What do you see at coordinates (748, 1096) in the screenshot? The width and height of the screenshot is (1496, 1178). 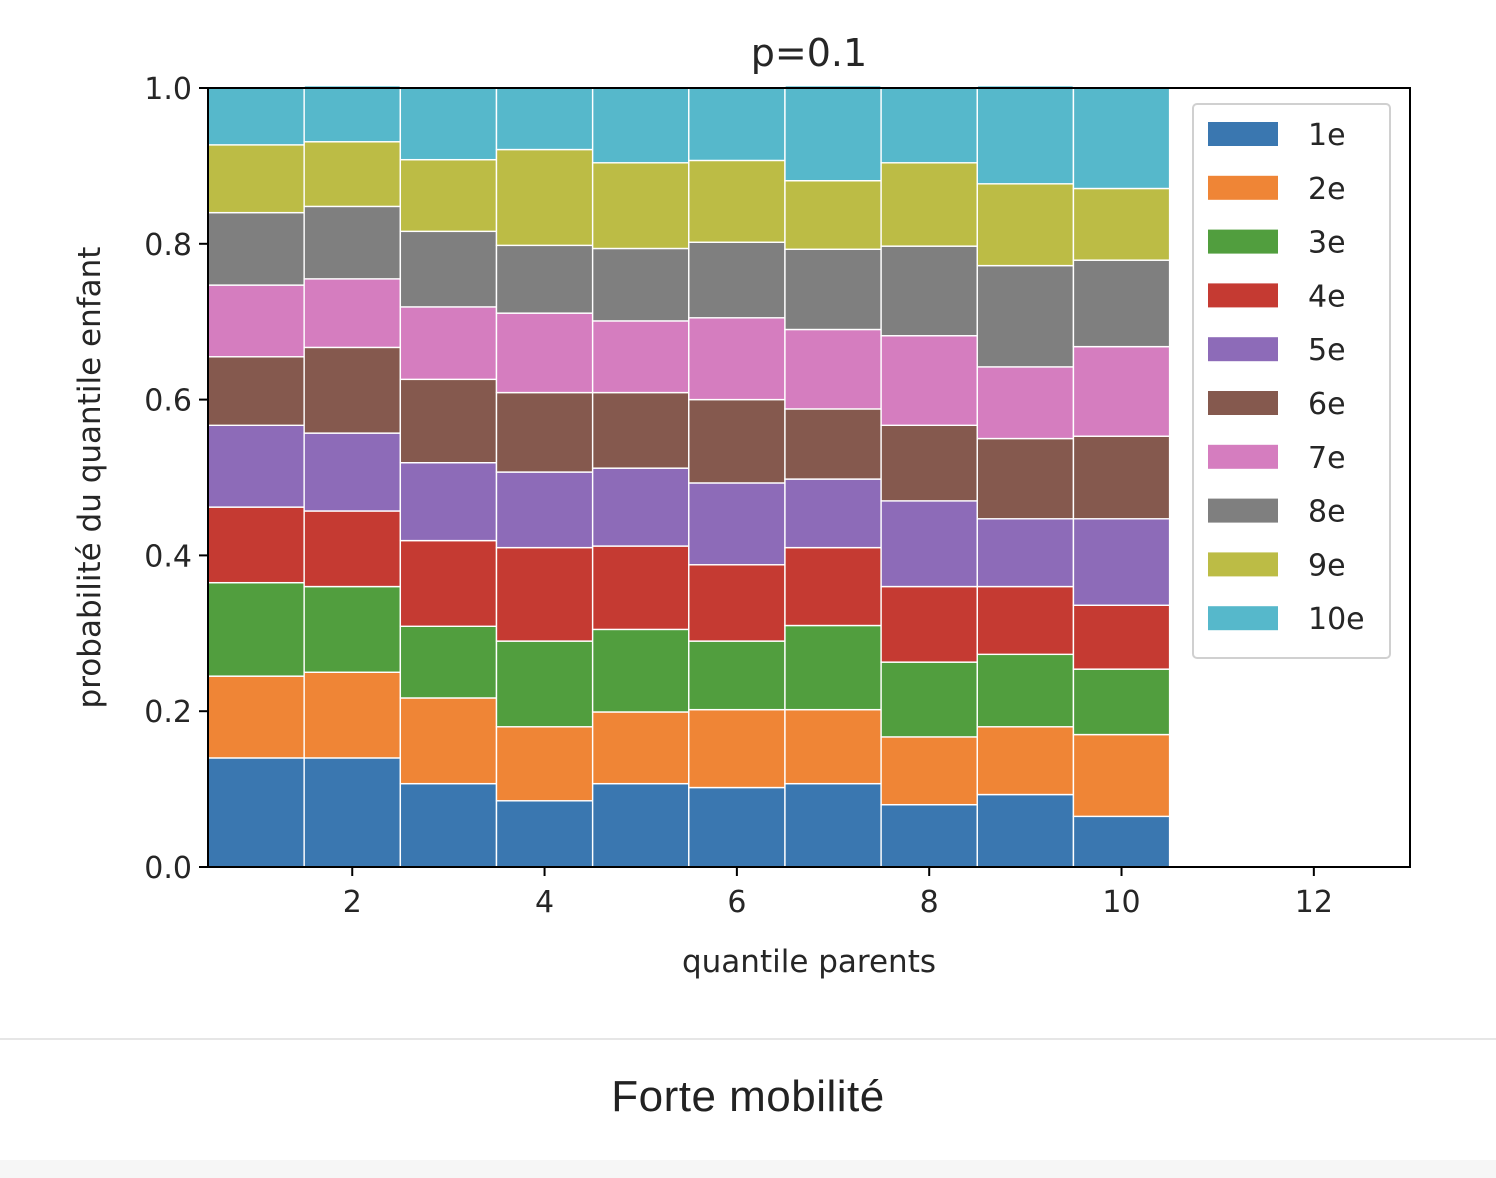 I see `figure-caption: Forte mobilité` at bounding box center [748, 1096].